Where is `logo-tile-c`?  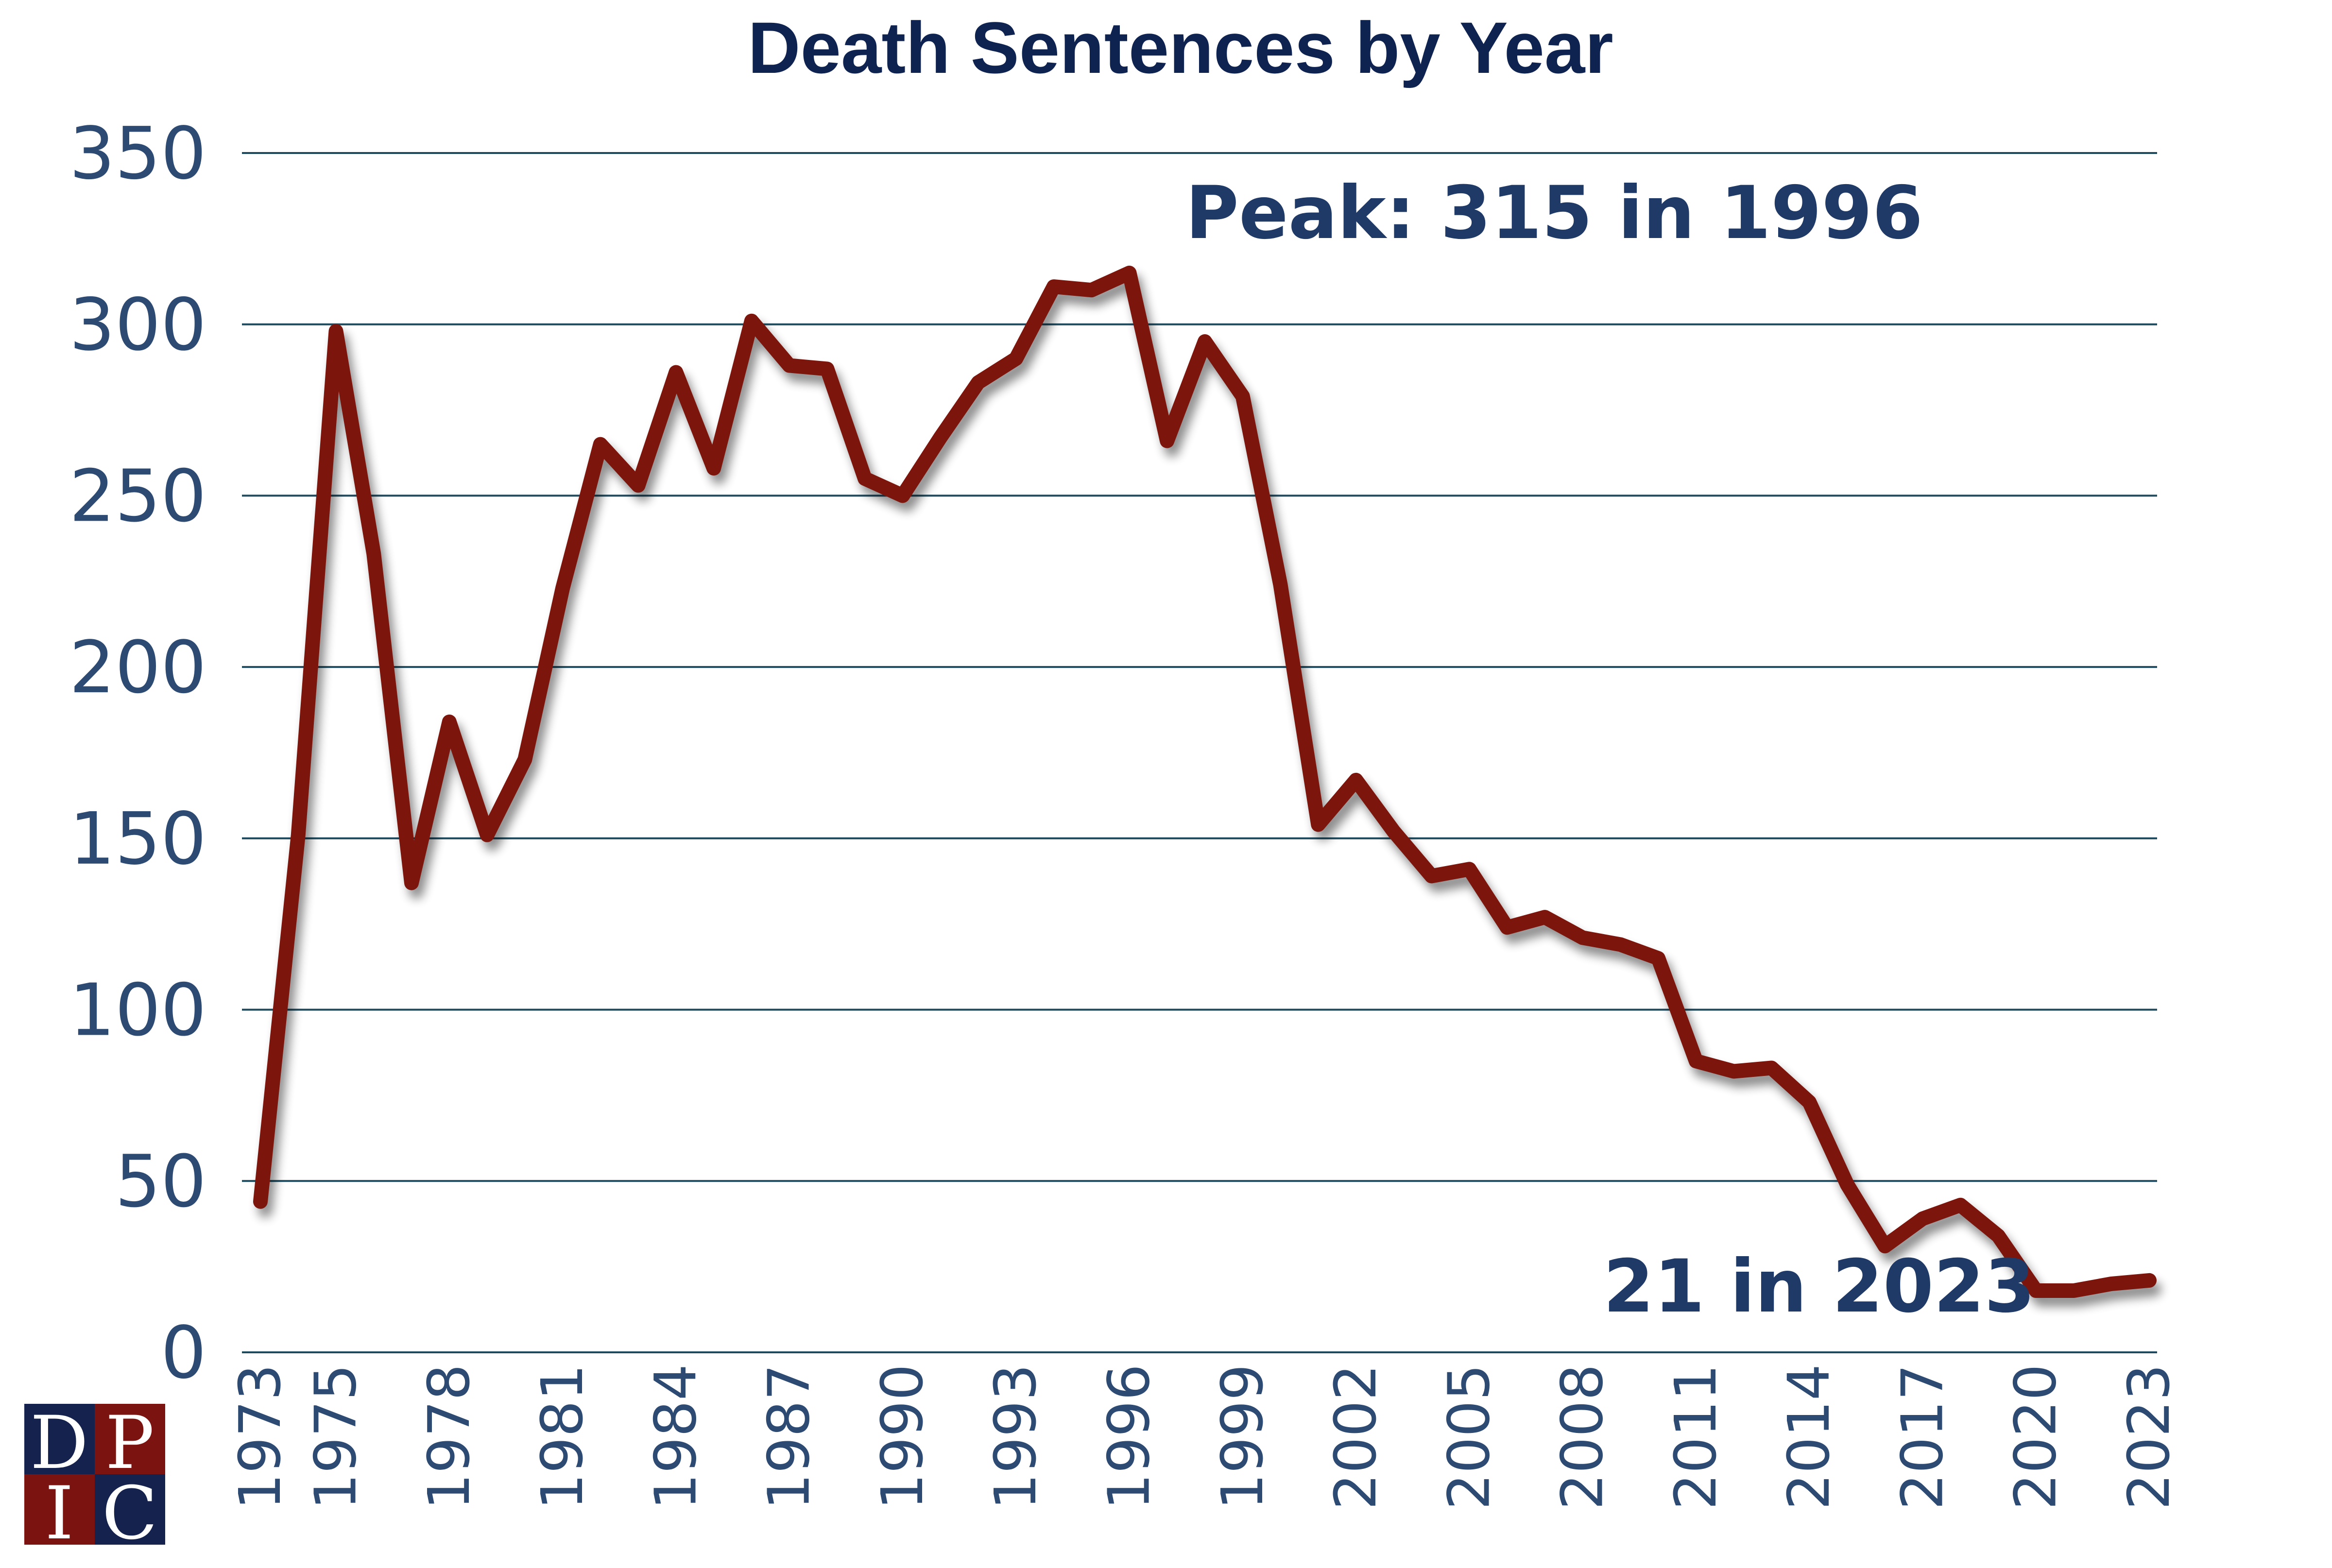 logo-tile-c is located at coordinates (130, 1509).